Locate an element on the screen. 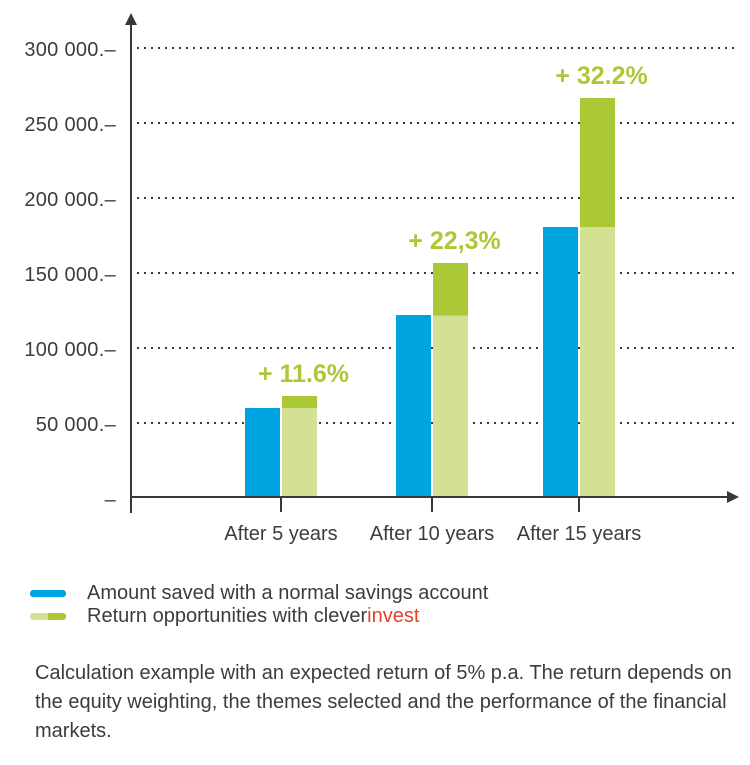  bar-savings-after-5-years is located at coordinates (262, 453).